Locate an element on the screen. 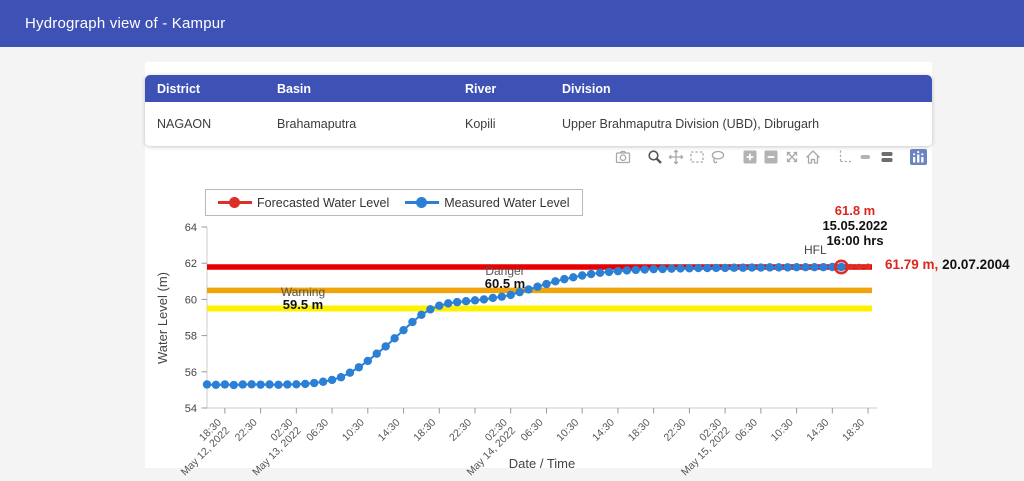 The image size is (1024, 481). x-tick-label: 06:30 is located at coordinates (532, 430).